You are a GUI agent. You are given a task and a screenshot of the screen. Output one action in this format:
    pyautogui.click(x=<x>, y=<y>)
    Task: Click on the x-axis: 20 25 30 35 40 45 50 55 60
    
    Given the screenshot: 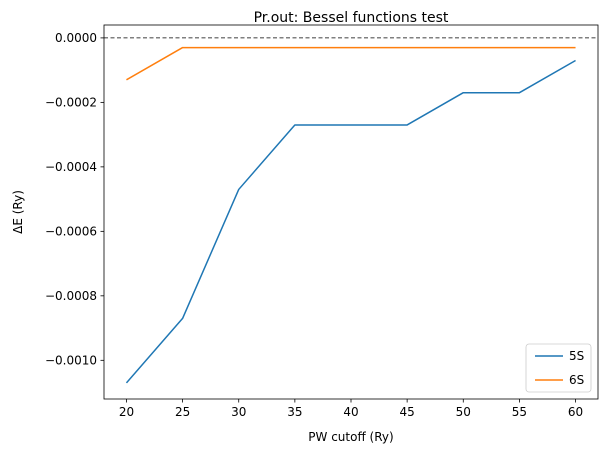 What is the action you would take?
    pyautogui.click(x=351, y=409)
    